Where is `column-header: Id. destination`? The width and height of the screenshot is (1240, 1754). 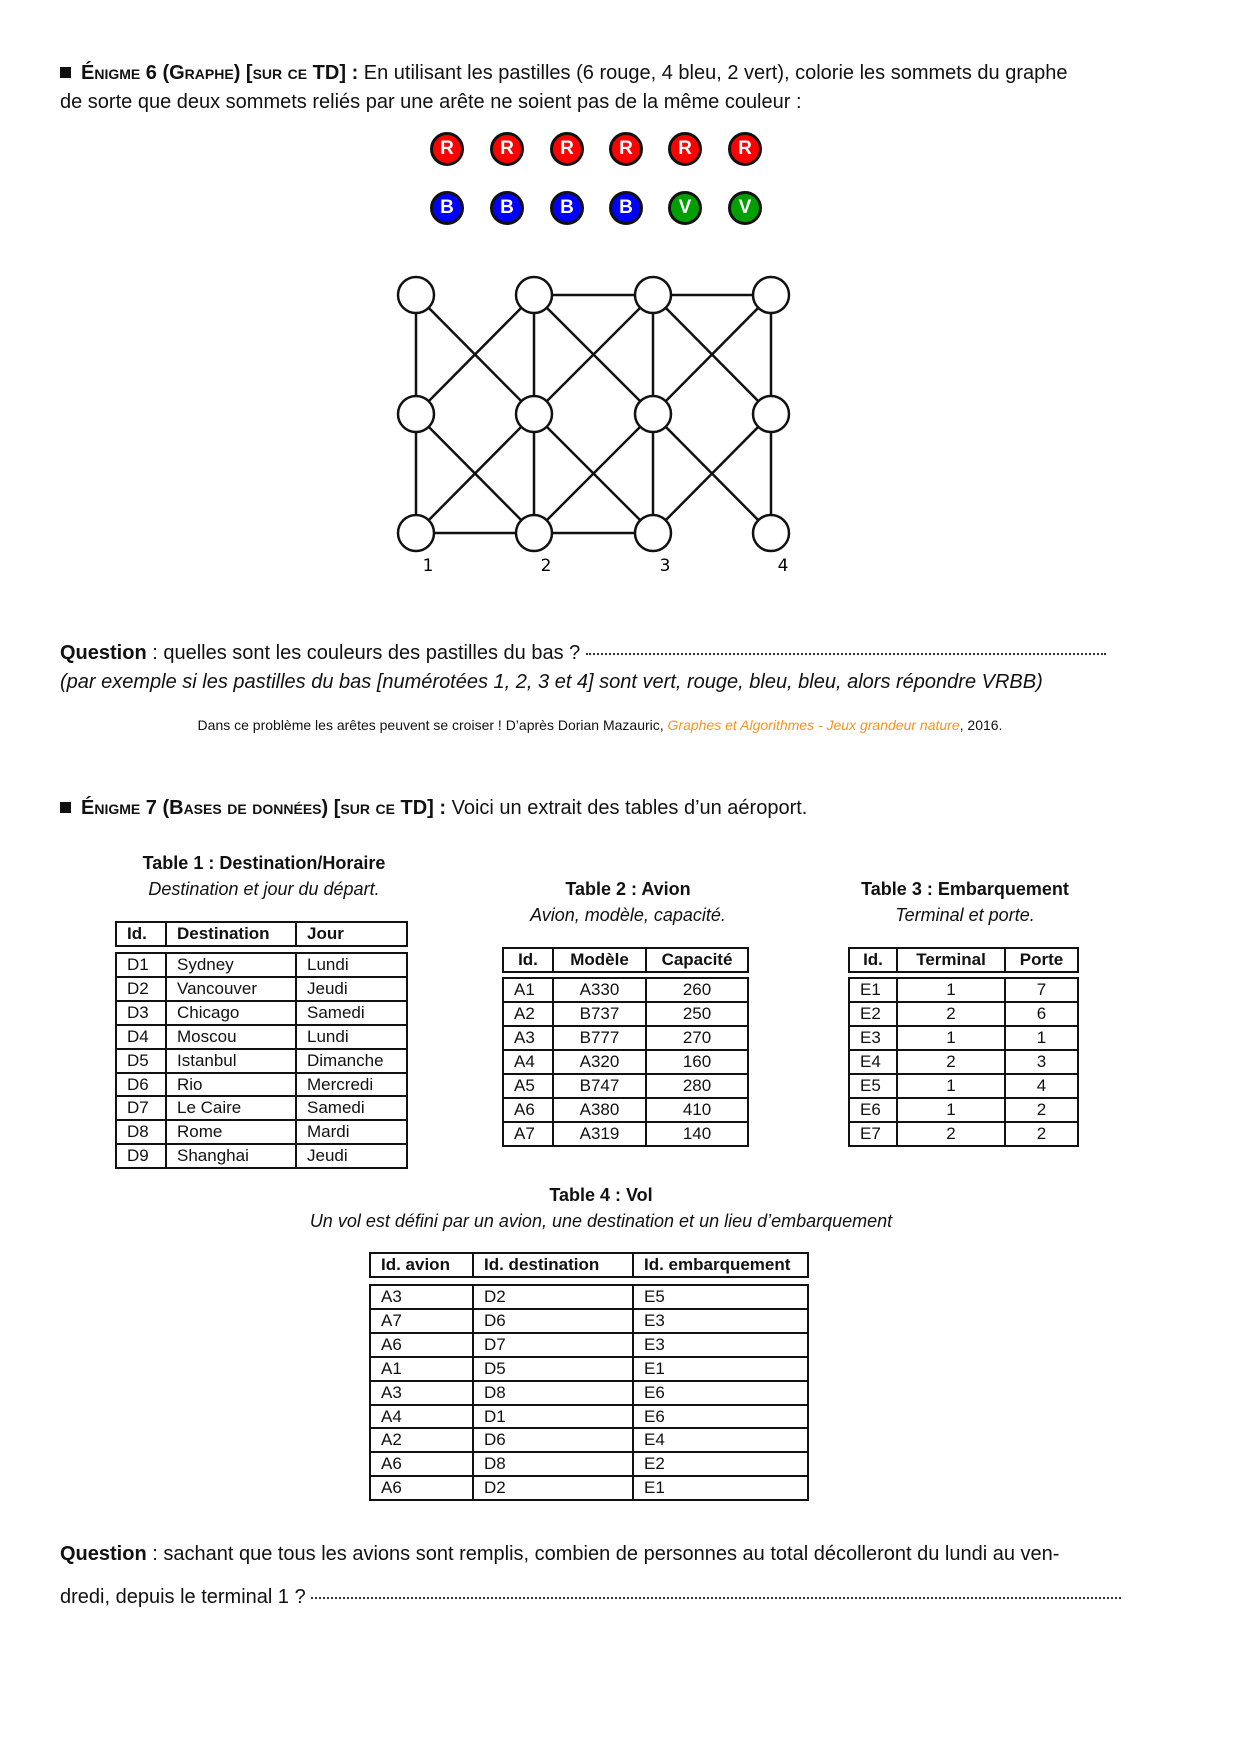 column-header: Id. destination is located at coordinates (553, 1265).